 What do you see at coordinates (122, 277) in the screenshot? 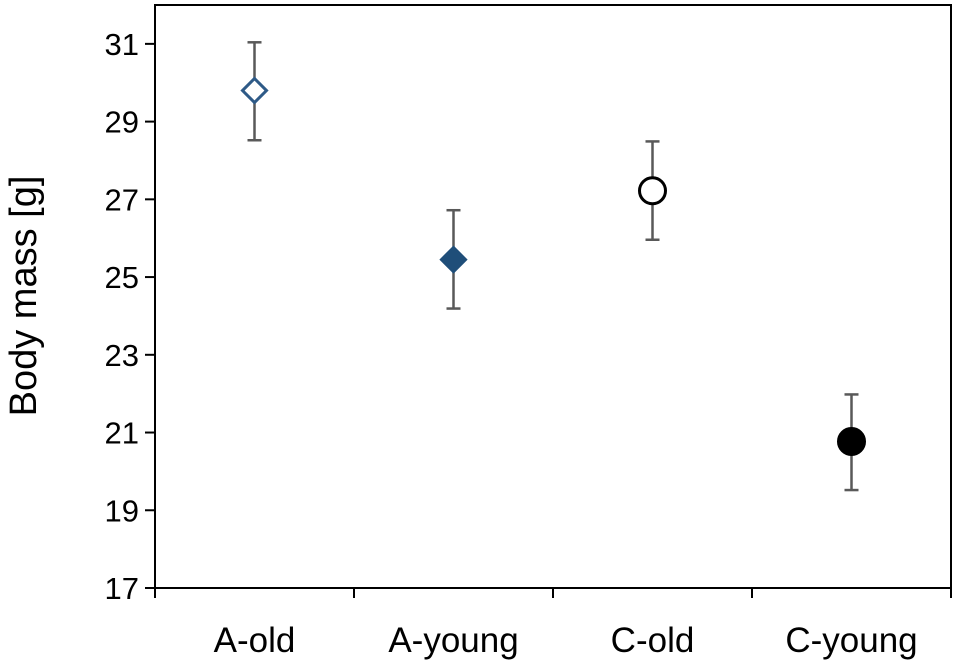
I see `y-tick-label: 25` at bounding box center [122, 277].